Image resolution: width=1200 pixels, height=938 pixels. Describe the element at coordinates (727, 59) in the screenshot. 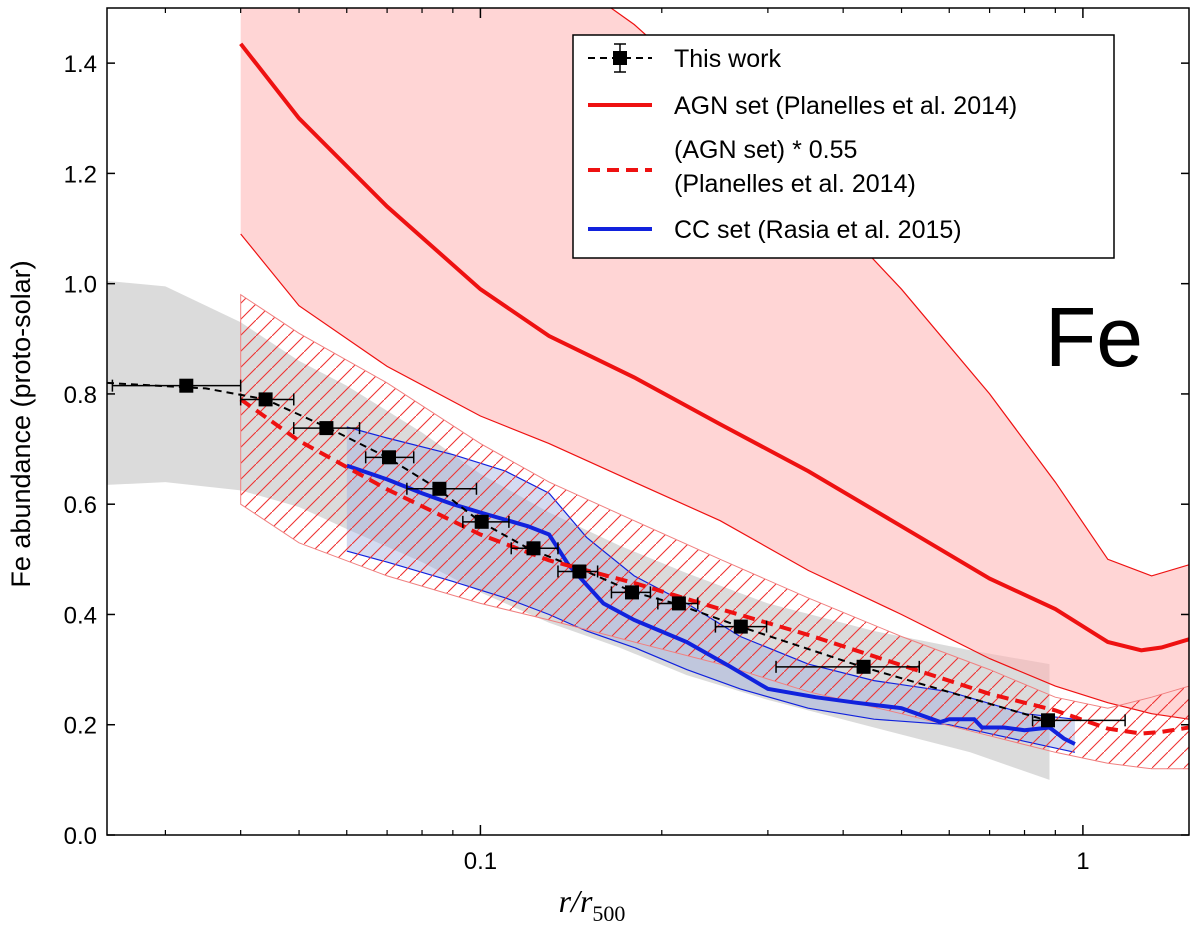

I see `legend-label-this-work: This work` at that location.